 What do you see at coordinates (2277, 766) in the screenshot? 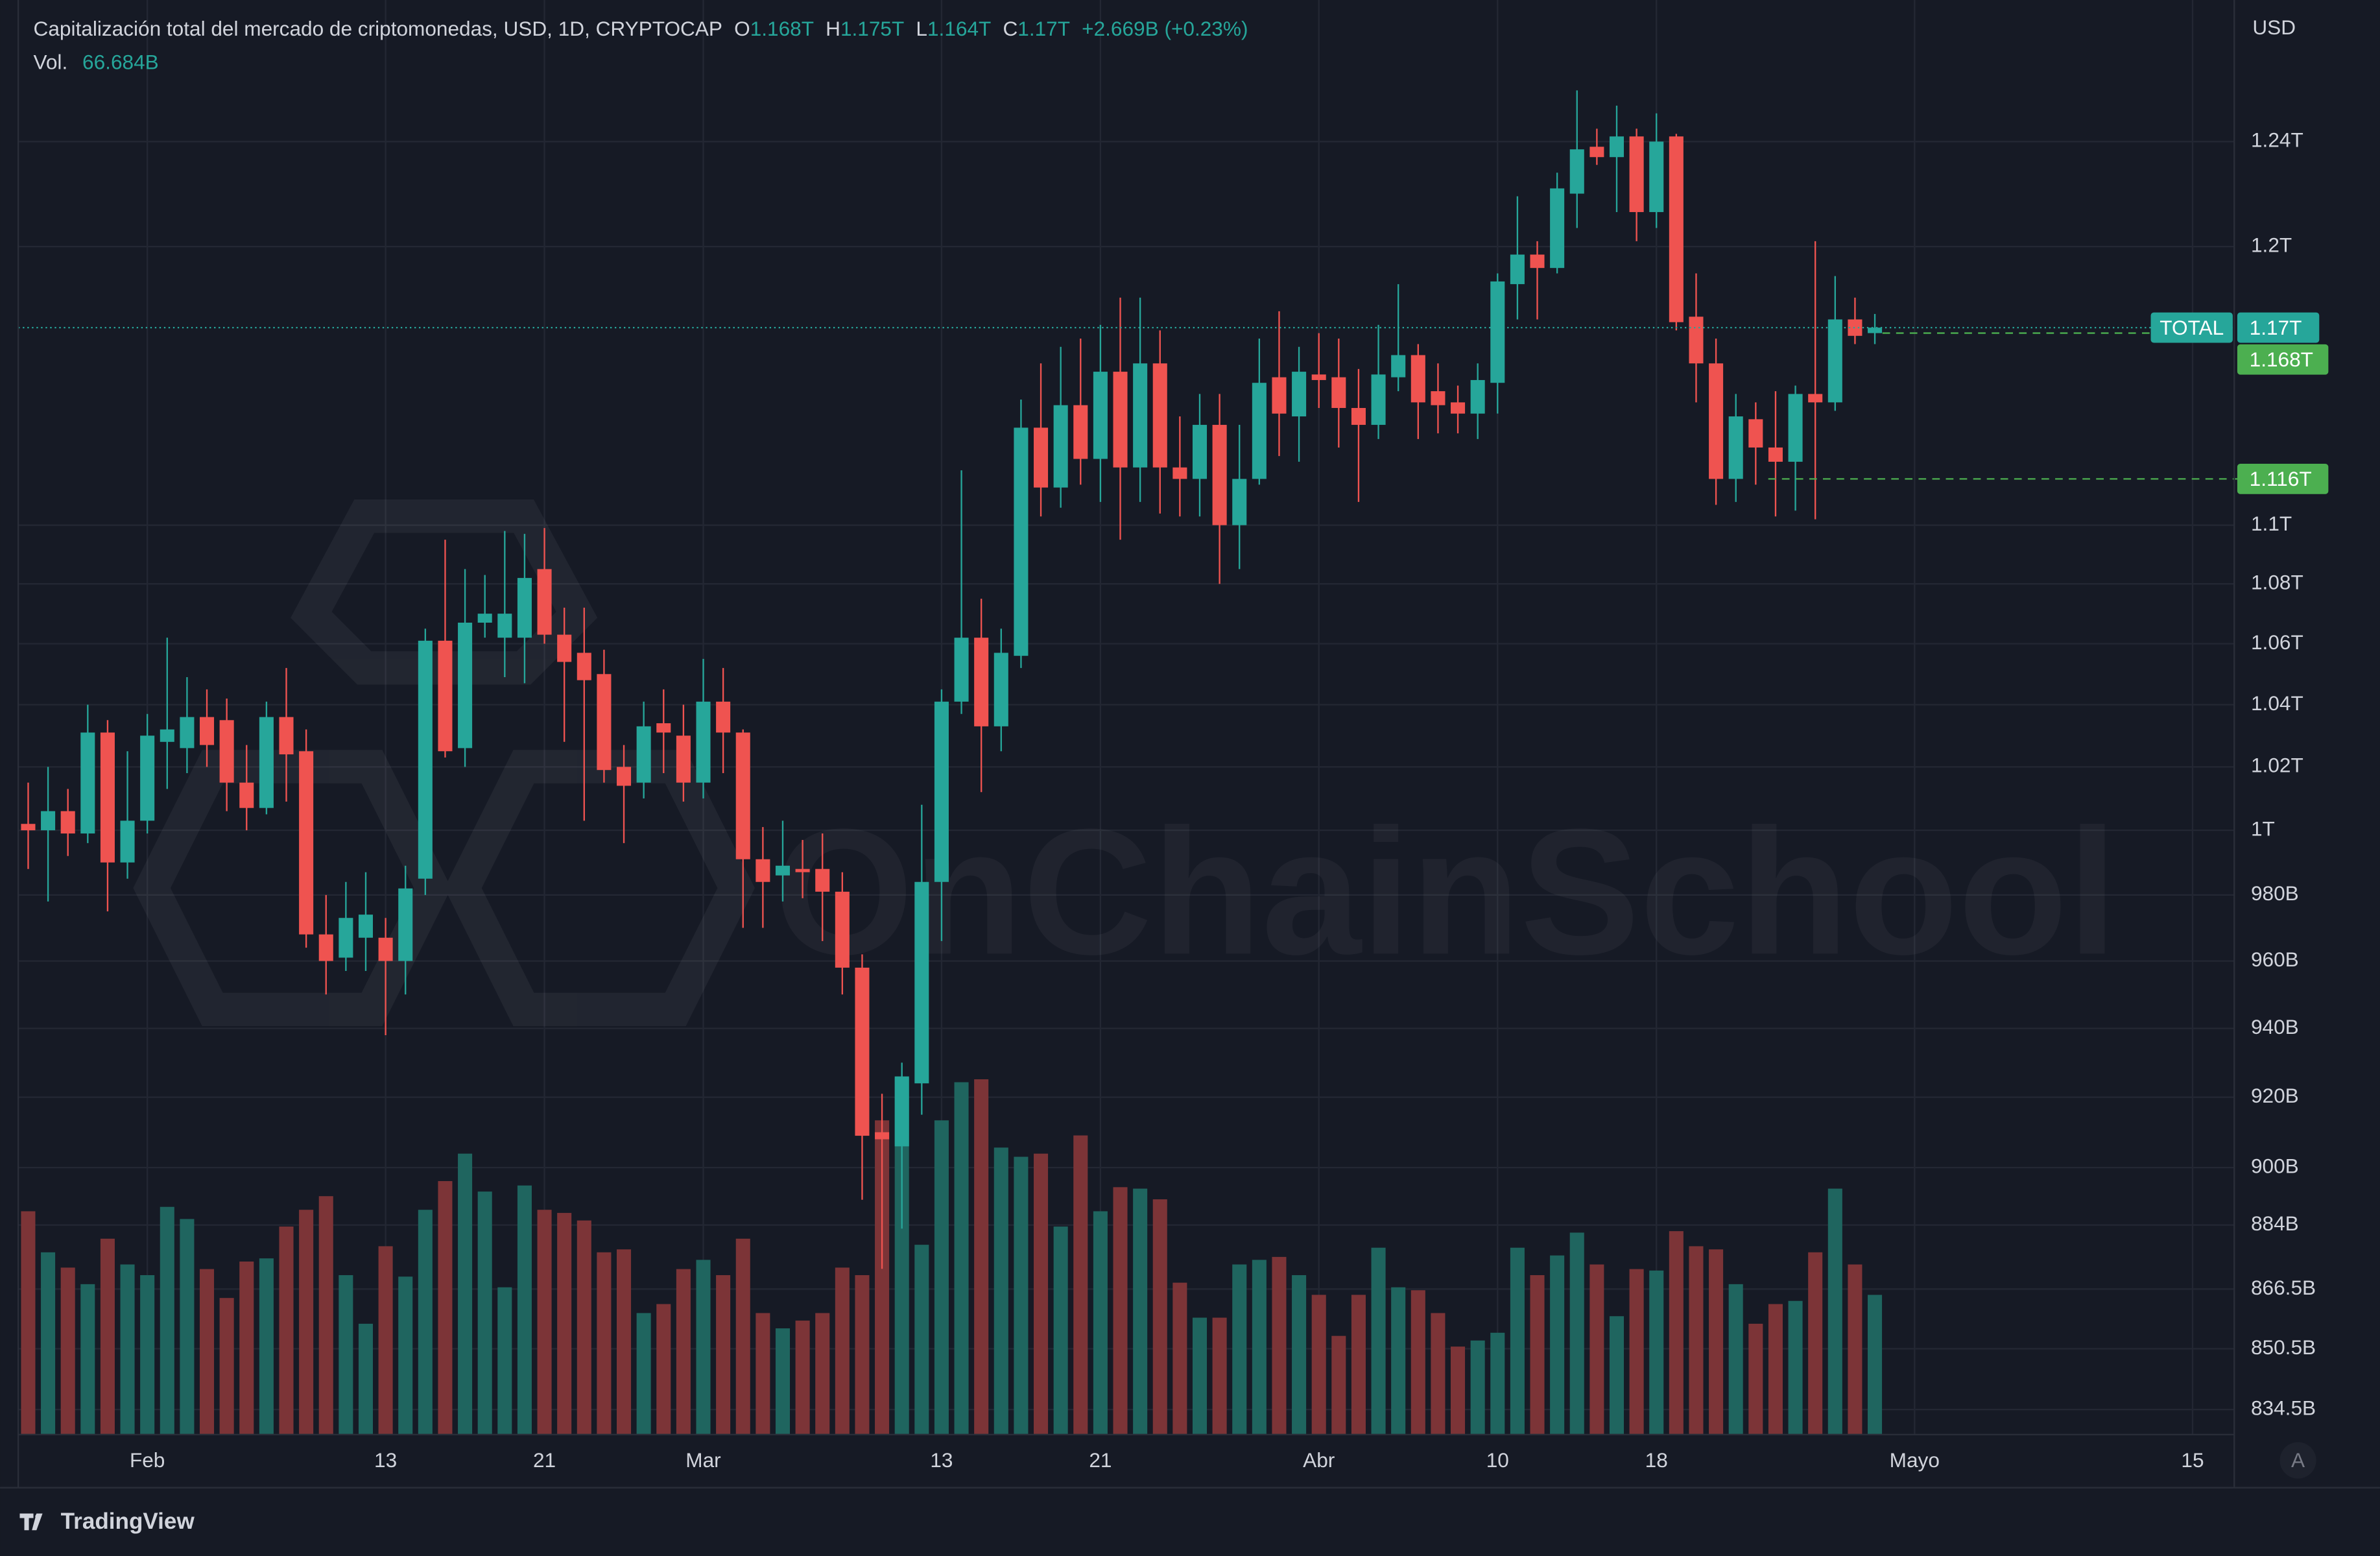
I see `y-tick-label: 1.02T` at bounding box center [2277, 766].